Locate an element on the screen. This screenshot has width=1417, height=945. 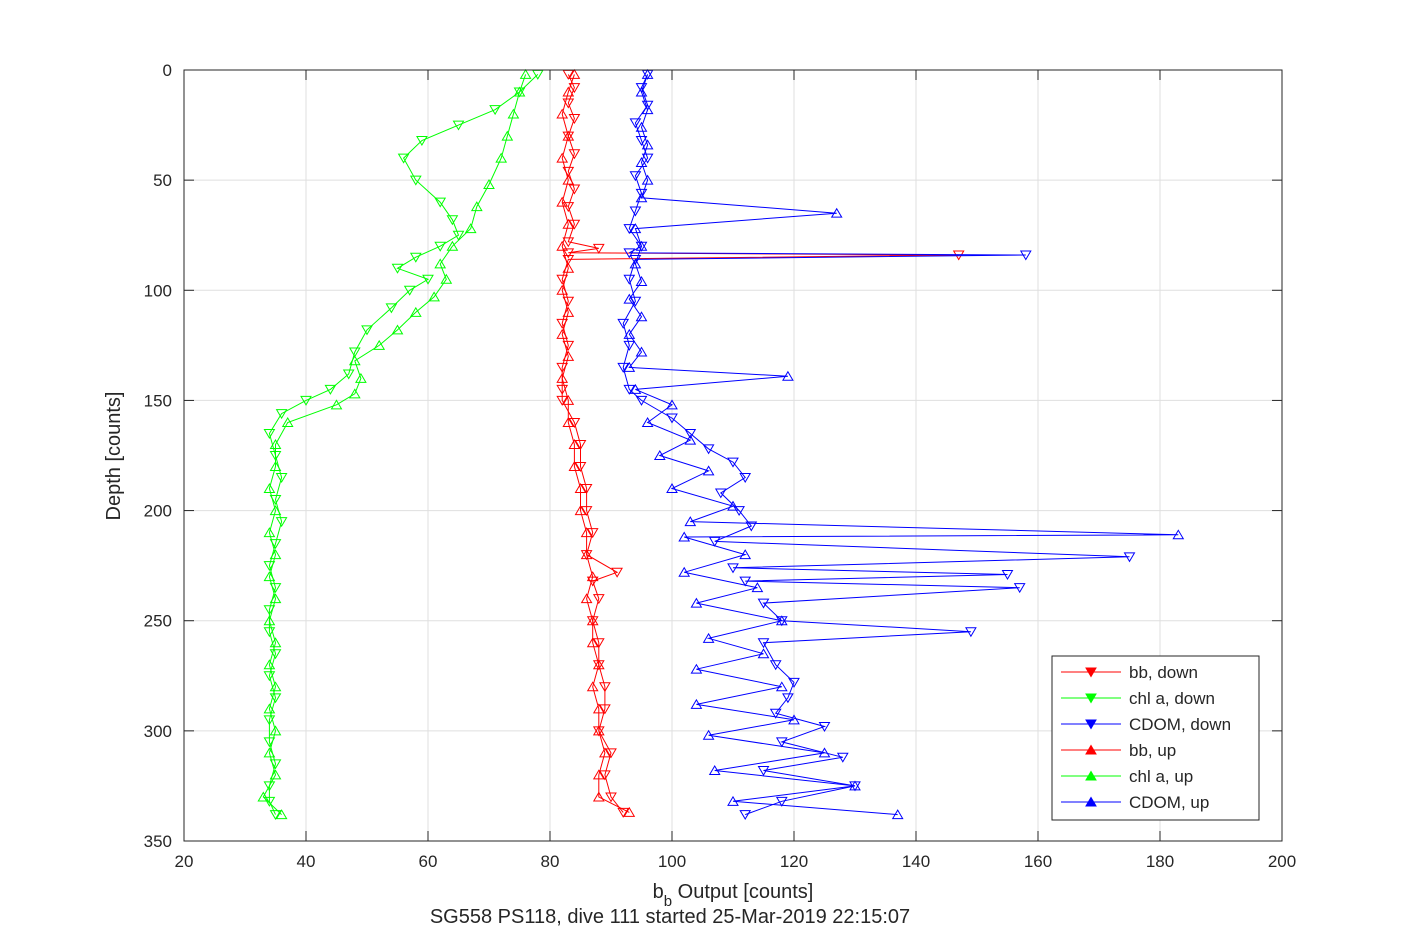
legend-label: CDOM, down is located at coordinates (1180, 724).